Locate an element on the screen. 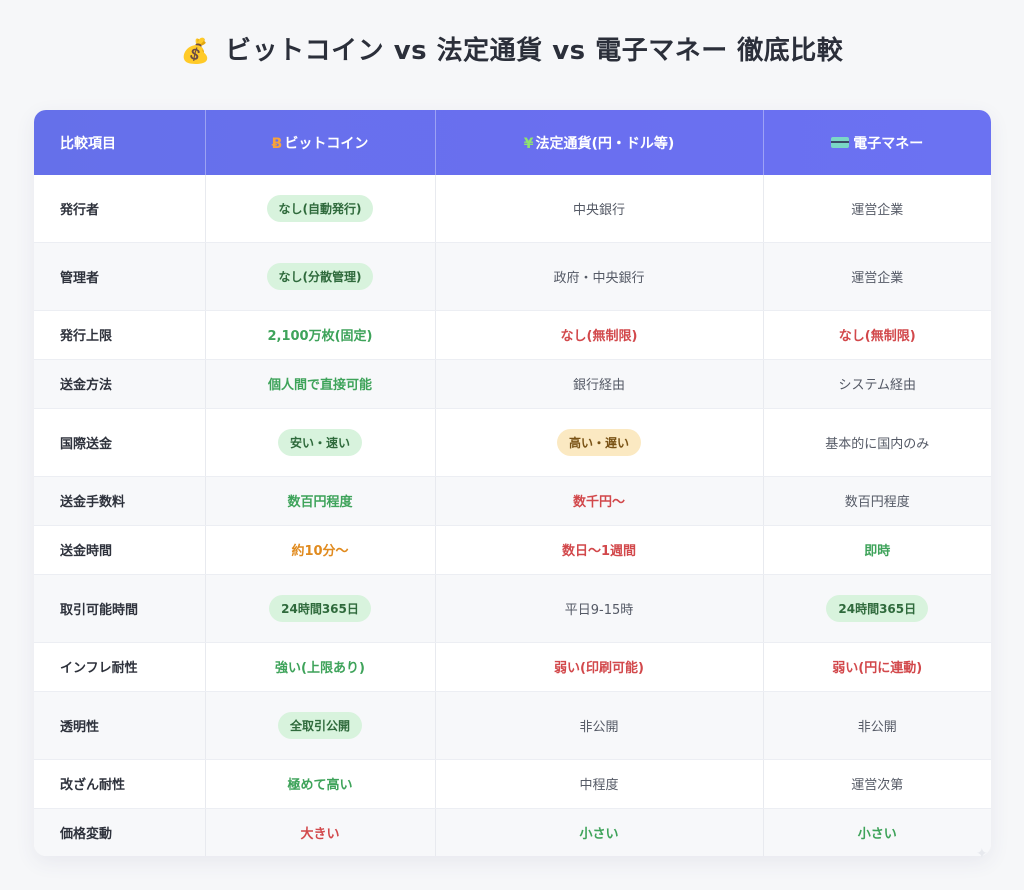  table-row: 送金方法 個人間で直接可能 銀行経由 システム経由 is located at coordinates (512, 384).